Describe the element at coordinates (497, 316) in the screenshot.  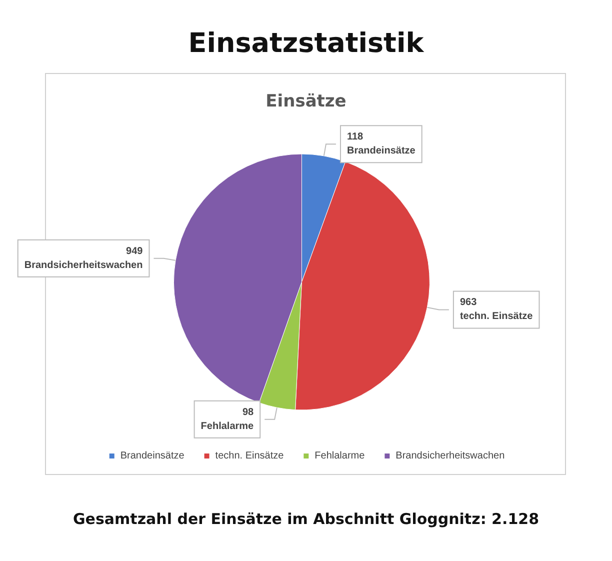
I see `slice-label: techn. Einsätze` at that location.